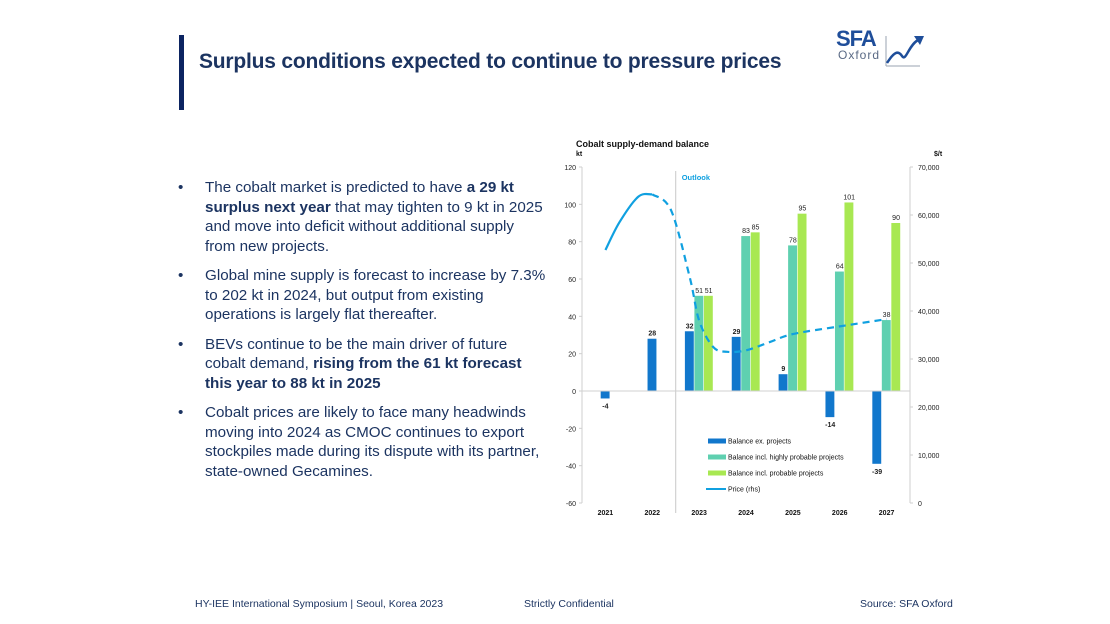 This screenshot has height=624, width=1110. I want to click on y2-tick-label: 50,000, so click(929, 264).